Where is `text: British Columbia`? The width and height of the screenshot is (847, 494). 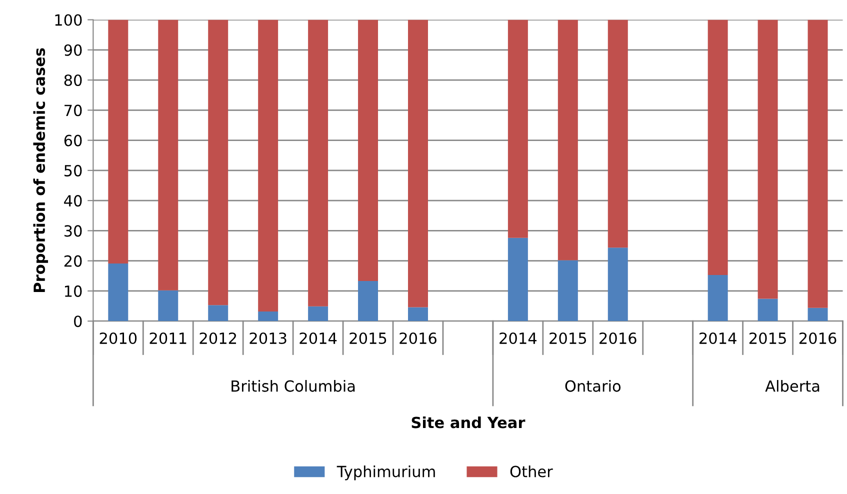
text: British Columbia is located at coordinates (293, 386).